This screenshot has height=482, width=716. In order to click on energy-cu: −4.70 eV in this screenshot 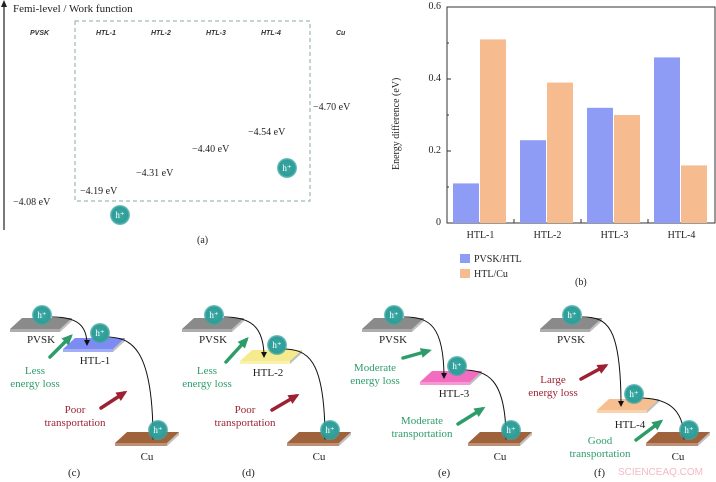, I will do `click(332, 107)`.